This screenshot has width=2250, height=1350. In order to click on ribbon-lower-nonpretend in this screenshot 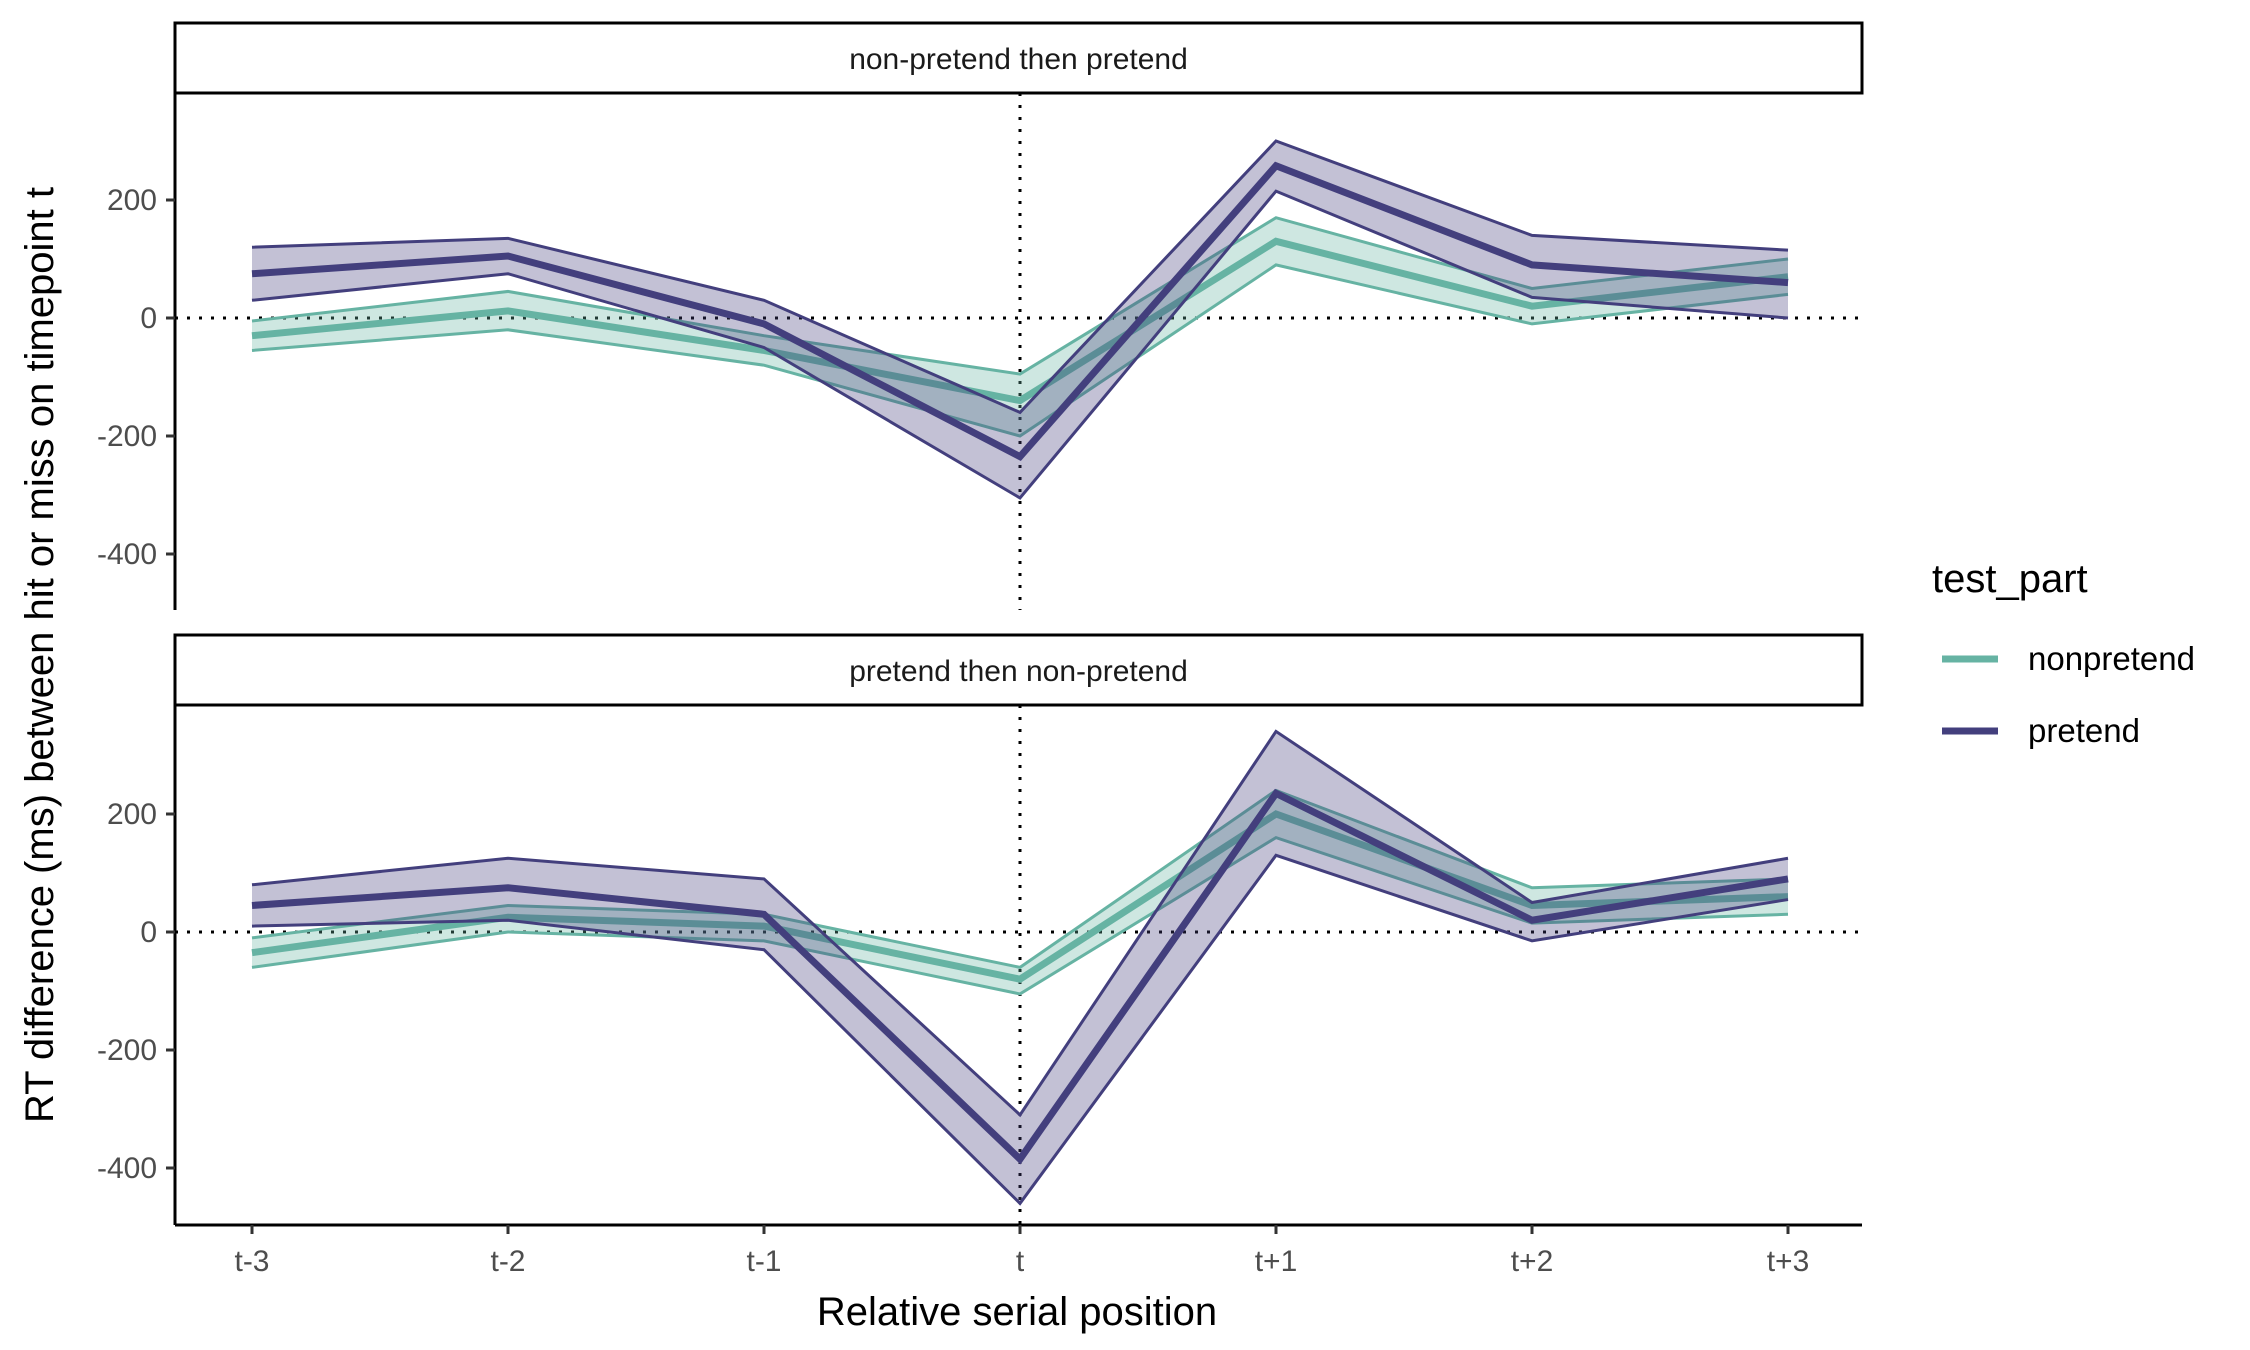, I will do `click(1020, 350)`.